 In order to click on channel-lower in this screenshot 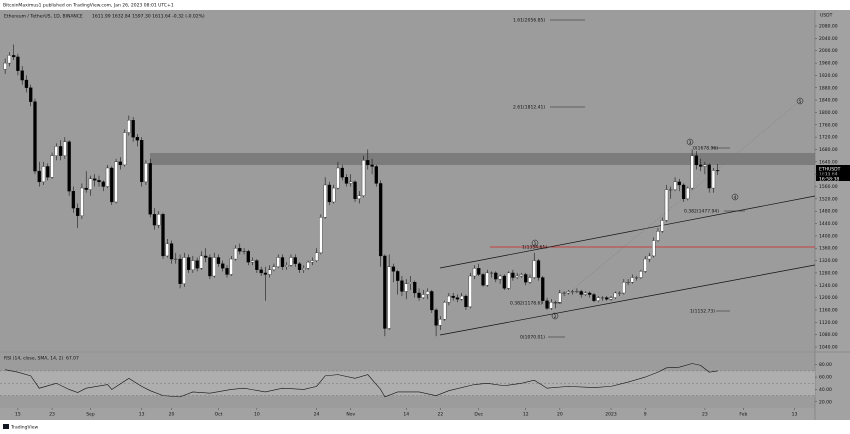, I will do `click(627, 300)`.